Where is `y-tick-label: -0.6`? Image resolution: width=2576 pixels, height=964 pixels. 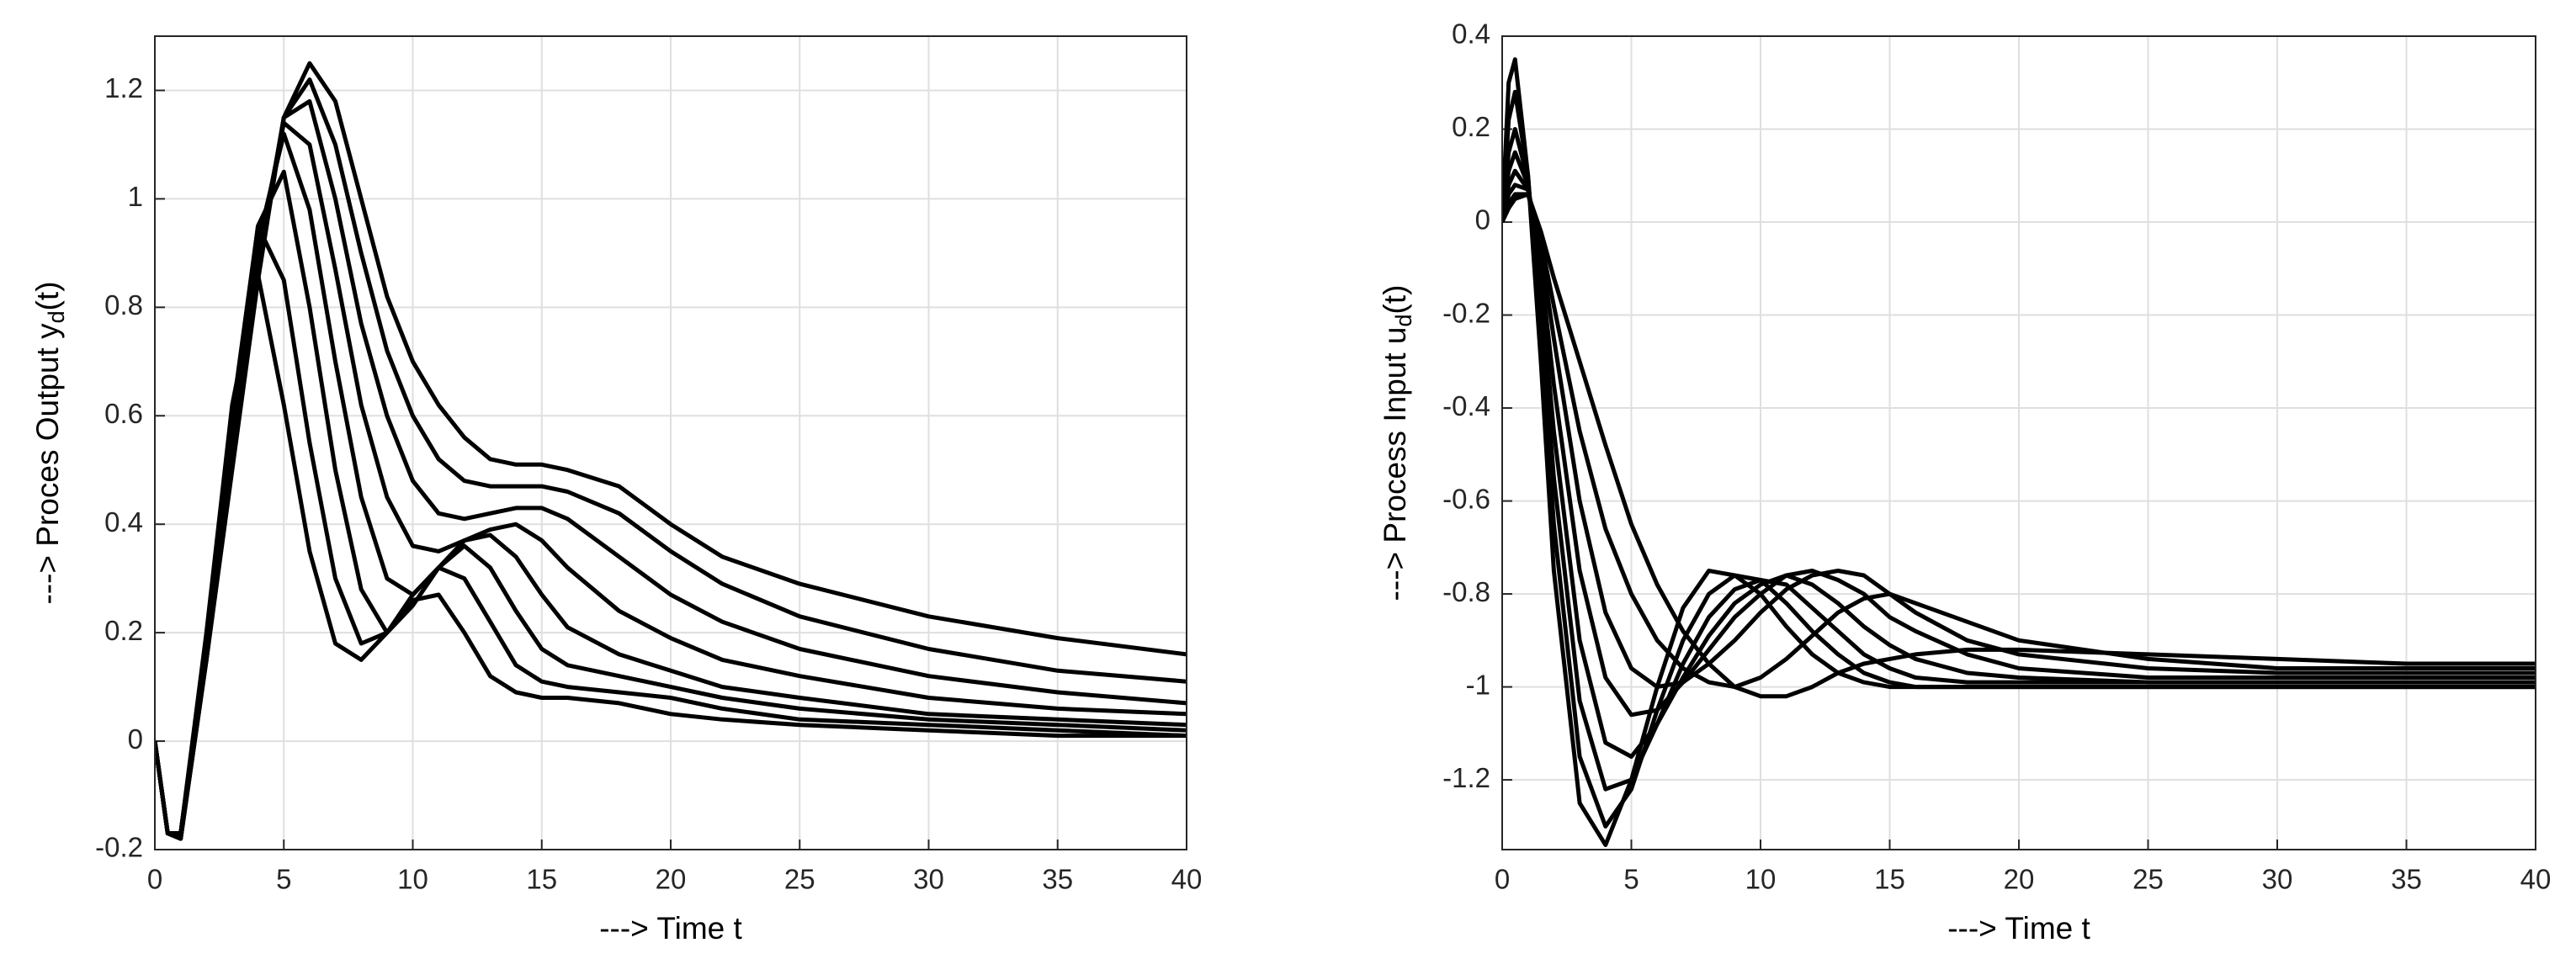 y-tick-label: -0.6 is located at coordinates (1466, 498).